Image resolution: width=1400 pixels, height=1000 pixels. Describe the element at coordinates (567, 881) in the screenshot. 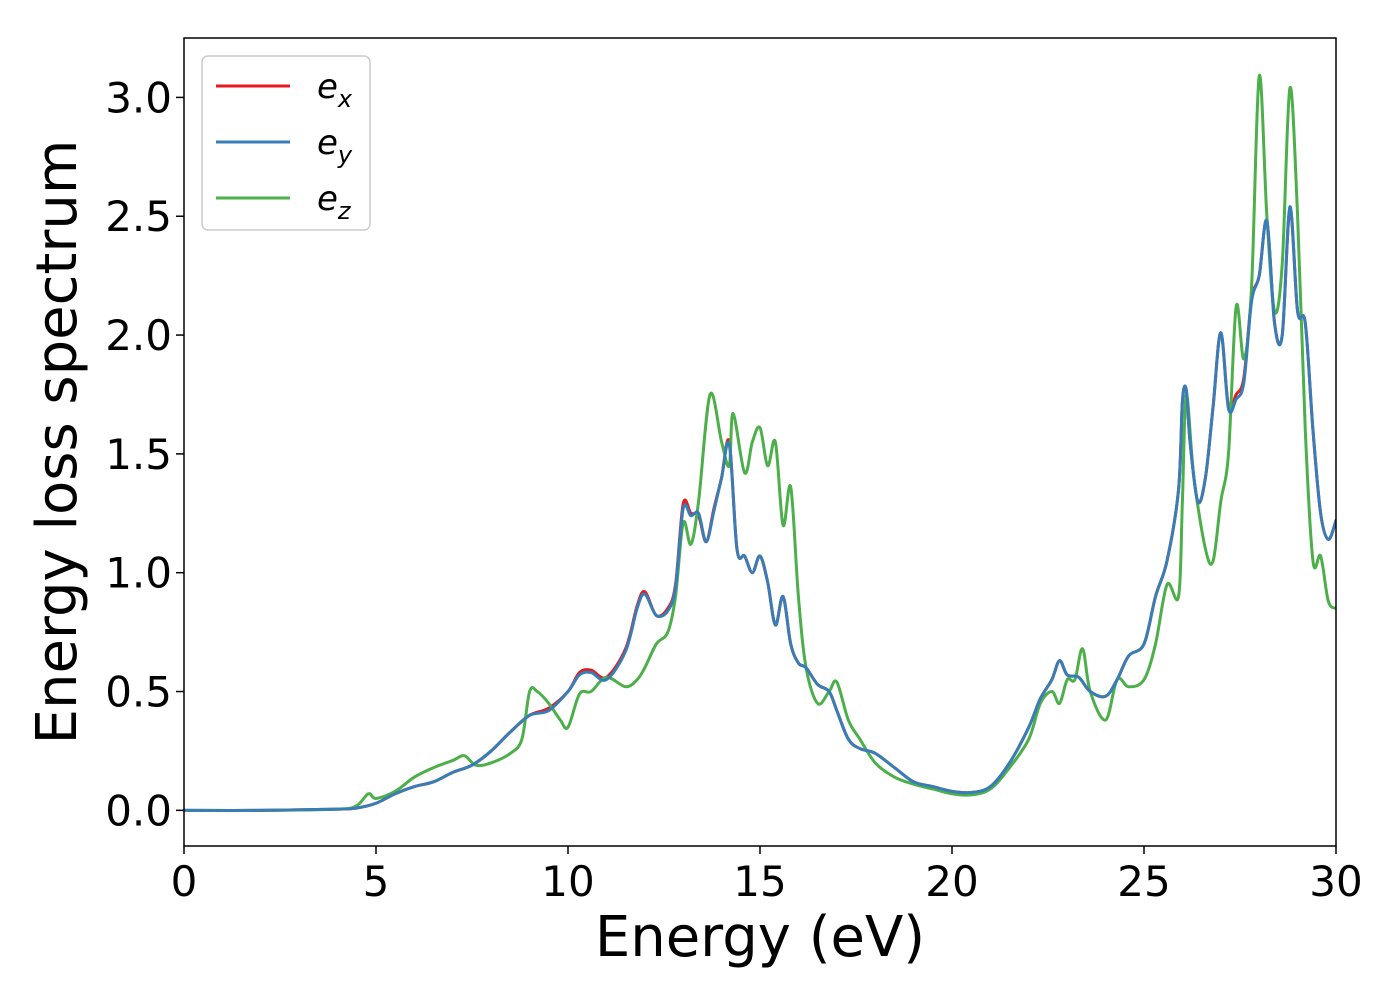

I see `x-tick-label: 10` at that location.